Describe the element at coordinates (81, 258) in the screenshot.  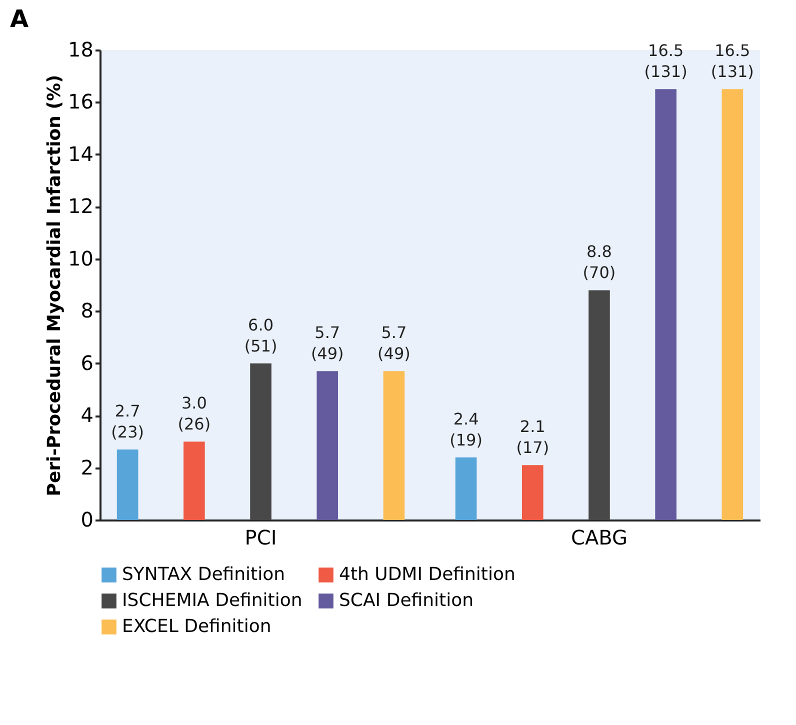
I see `y-tick-label: 10` at that location.